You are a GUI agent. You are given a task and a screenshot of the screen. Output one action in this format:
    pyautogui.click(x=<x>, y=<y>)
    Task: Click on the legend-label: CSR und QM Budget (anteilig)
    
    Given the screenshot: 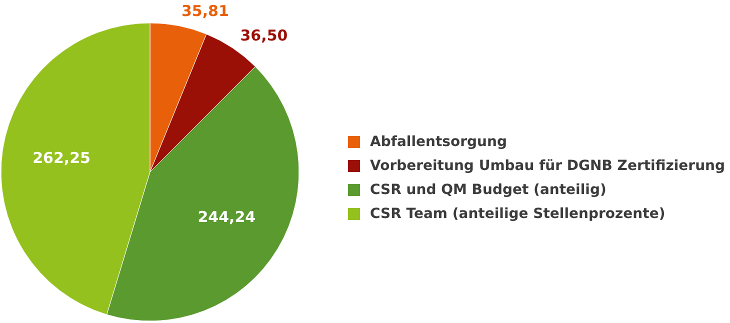 What is the action you would take?
    pyautogui.click(x=488, y=190)
    